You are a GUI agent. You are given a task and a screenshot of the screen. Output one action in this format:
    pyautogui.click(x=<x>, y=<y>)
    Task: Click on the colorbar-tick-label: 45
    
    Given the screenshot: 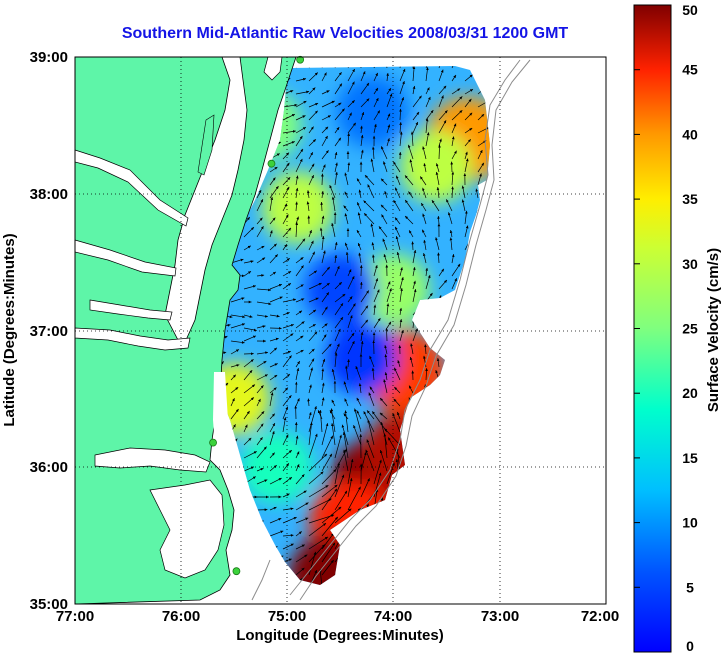 What is the action you would take?
    pyautogui.click(x=690, y=70)
    